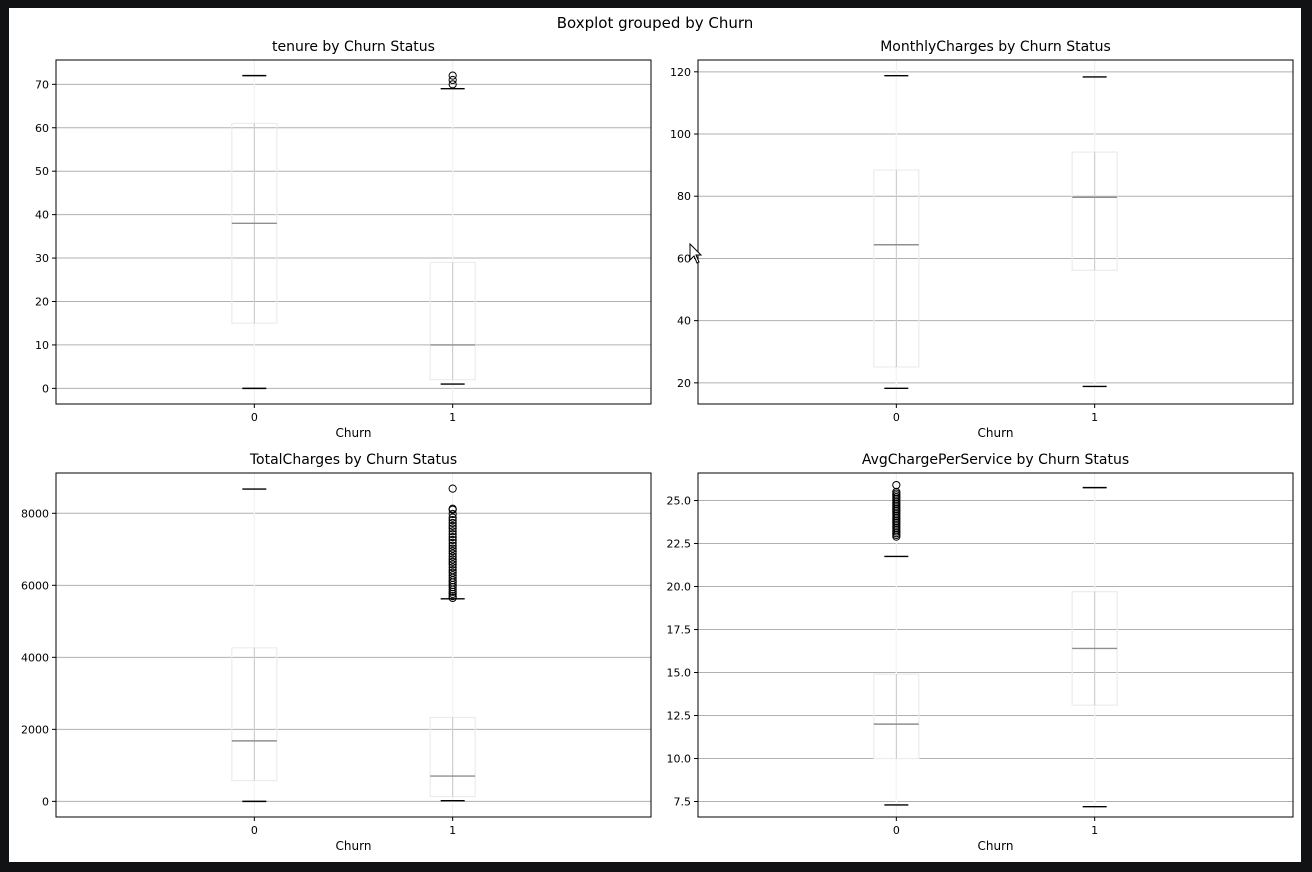  What do you see at coordinates (35, 657) in the screenshot?
I see `y-tick-label: 4000` at bounding box center [35, 657].